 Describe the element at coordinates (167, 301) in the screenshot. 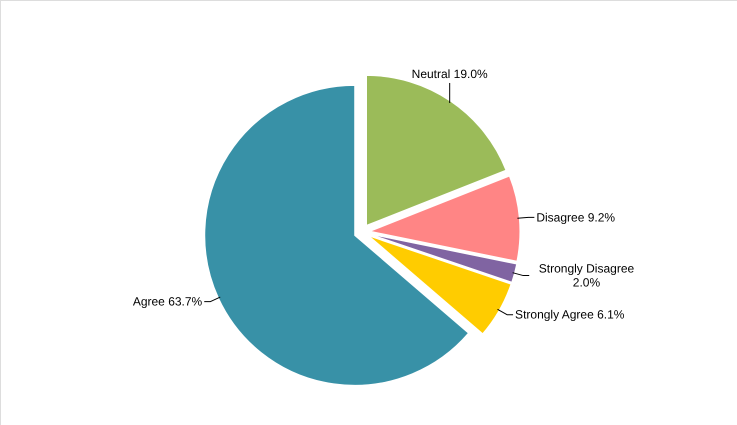

I see `slice-label: Agree 63.7%` at that location.